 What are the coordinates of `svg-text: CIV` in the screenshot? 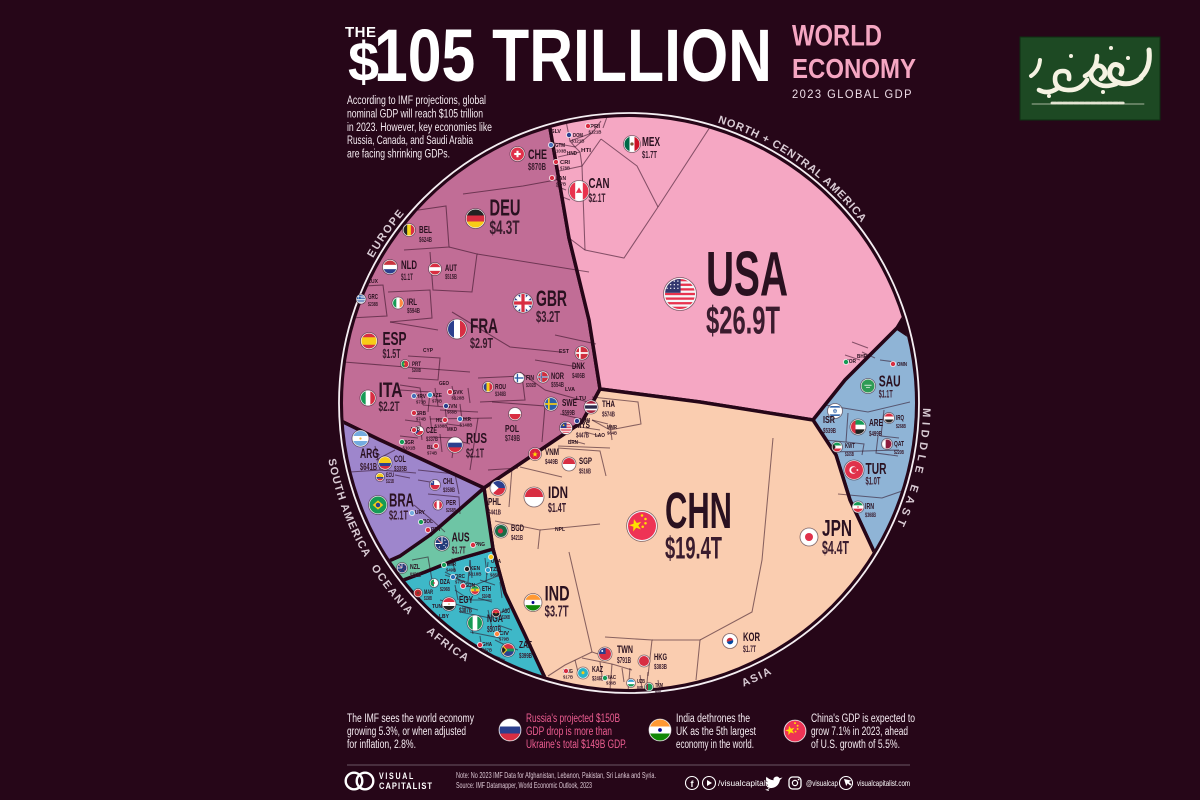 It's located at (504, 634).